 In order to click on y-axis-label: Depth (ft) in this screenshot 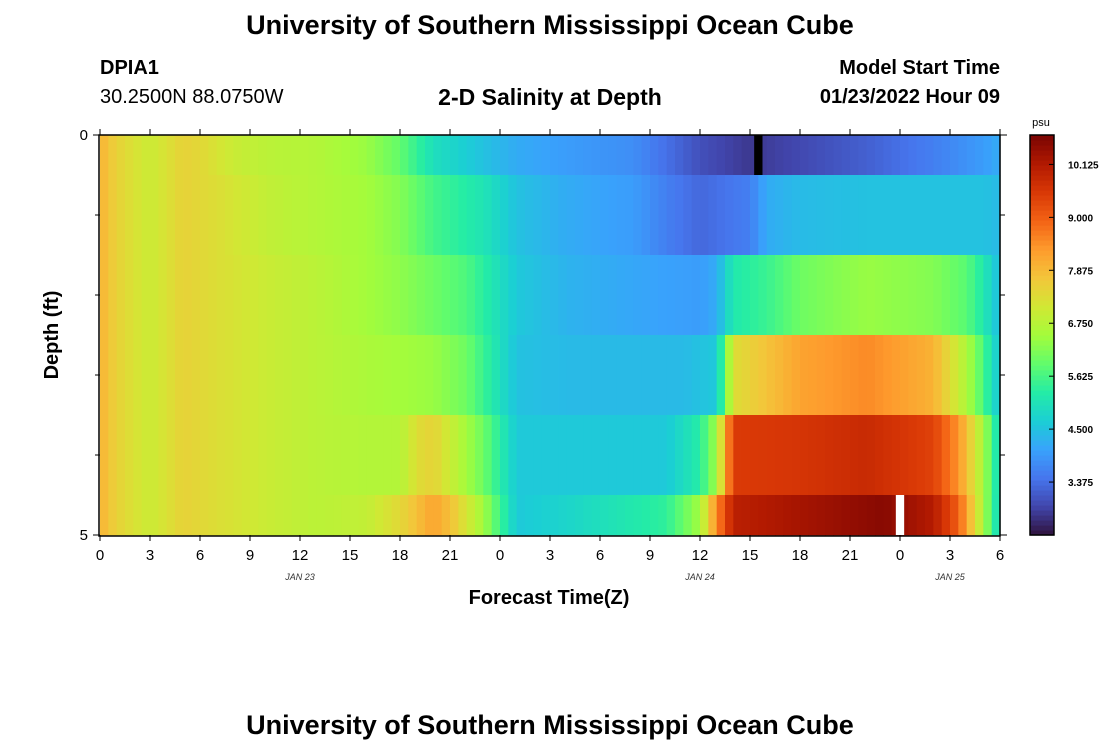, I will do `click(52, 335)`.